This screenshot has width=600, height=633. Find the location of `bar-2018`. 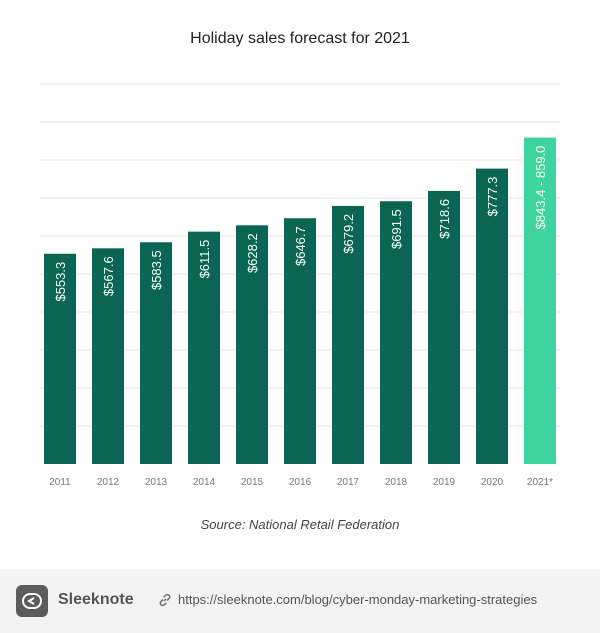

bar-2018 is located at coordinates (396, 333).